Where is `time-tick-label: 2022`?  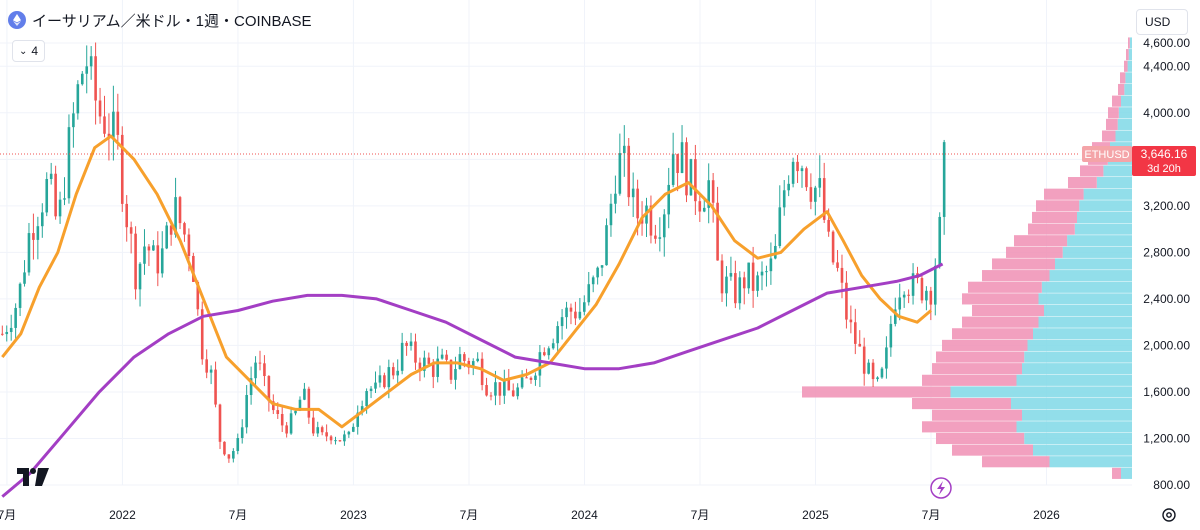 time-tick-label: 2022 is located at coordinates (122, 515).